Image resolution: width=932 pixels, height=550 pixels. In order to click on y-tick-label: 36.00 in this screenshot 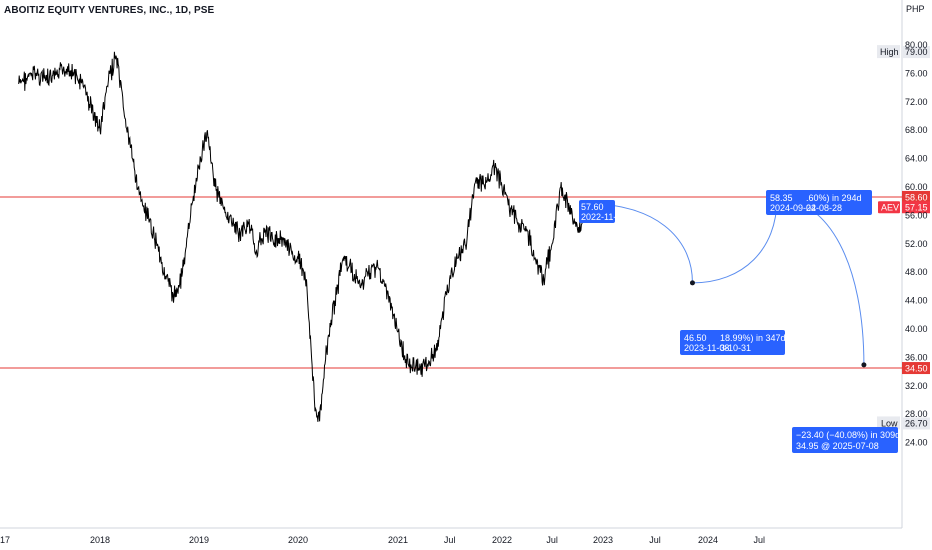, I will do `click(916, 357)`.